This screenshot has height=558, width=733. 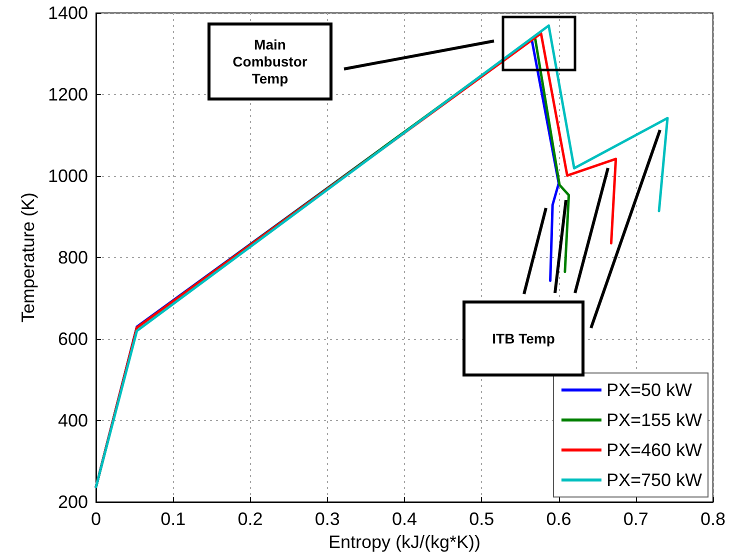 I want to click on legend-label: PX=50 kW, so click(x=649, y=390).